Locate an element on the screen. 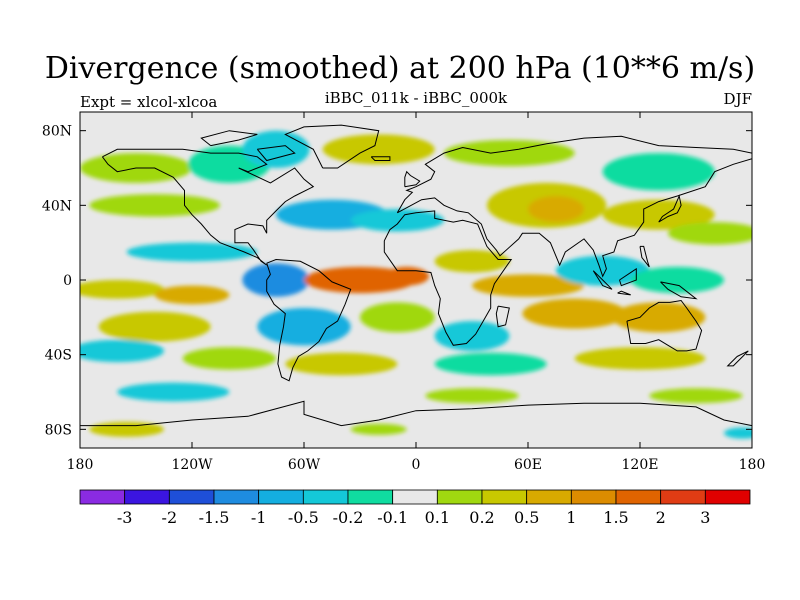  x-tick-label: 120E is located at coordinates (640, 465).